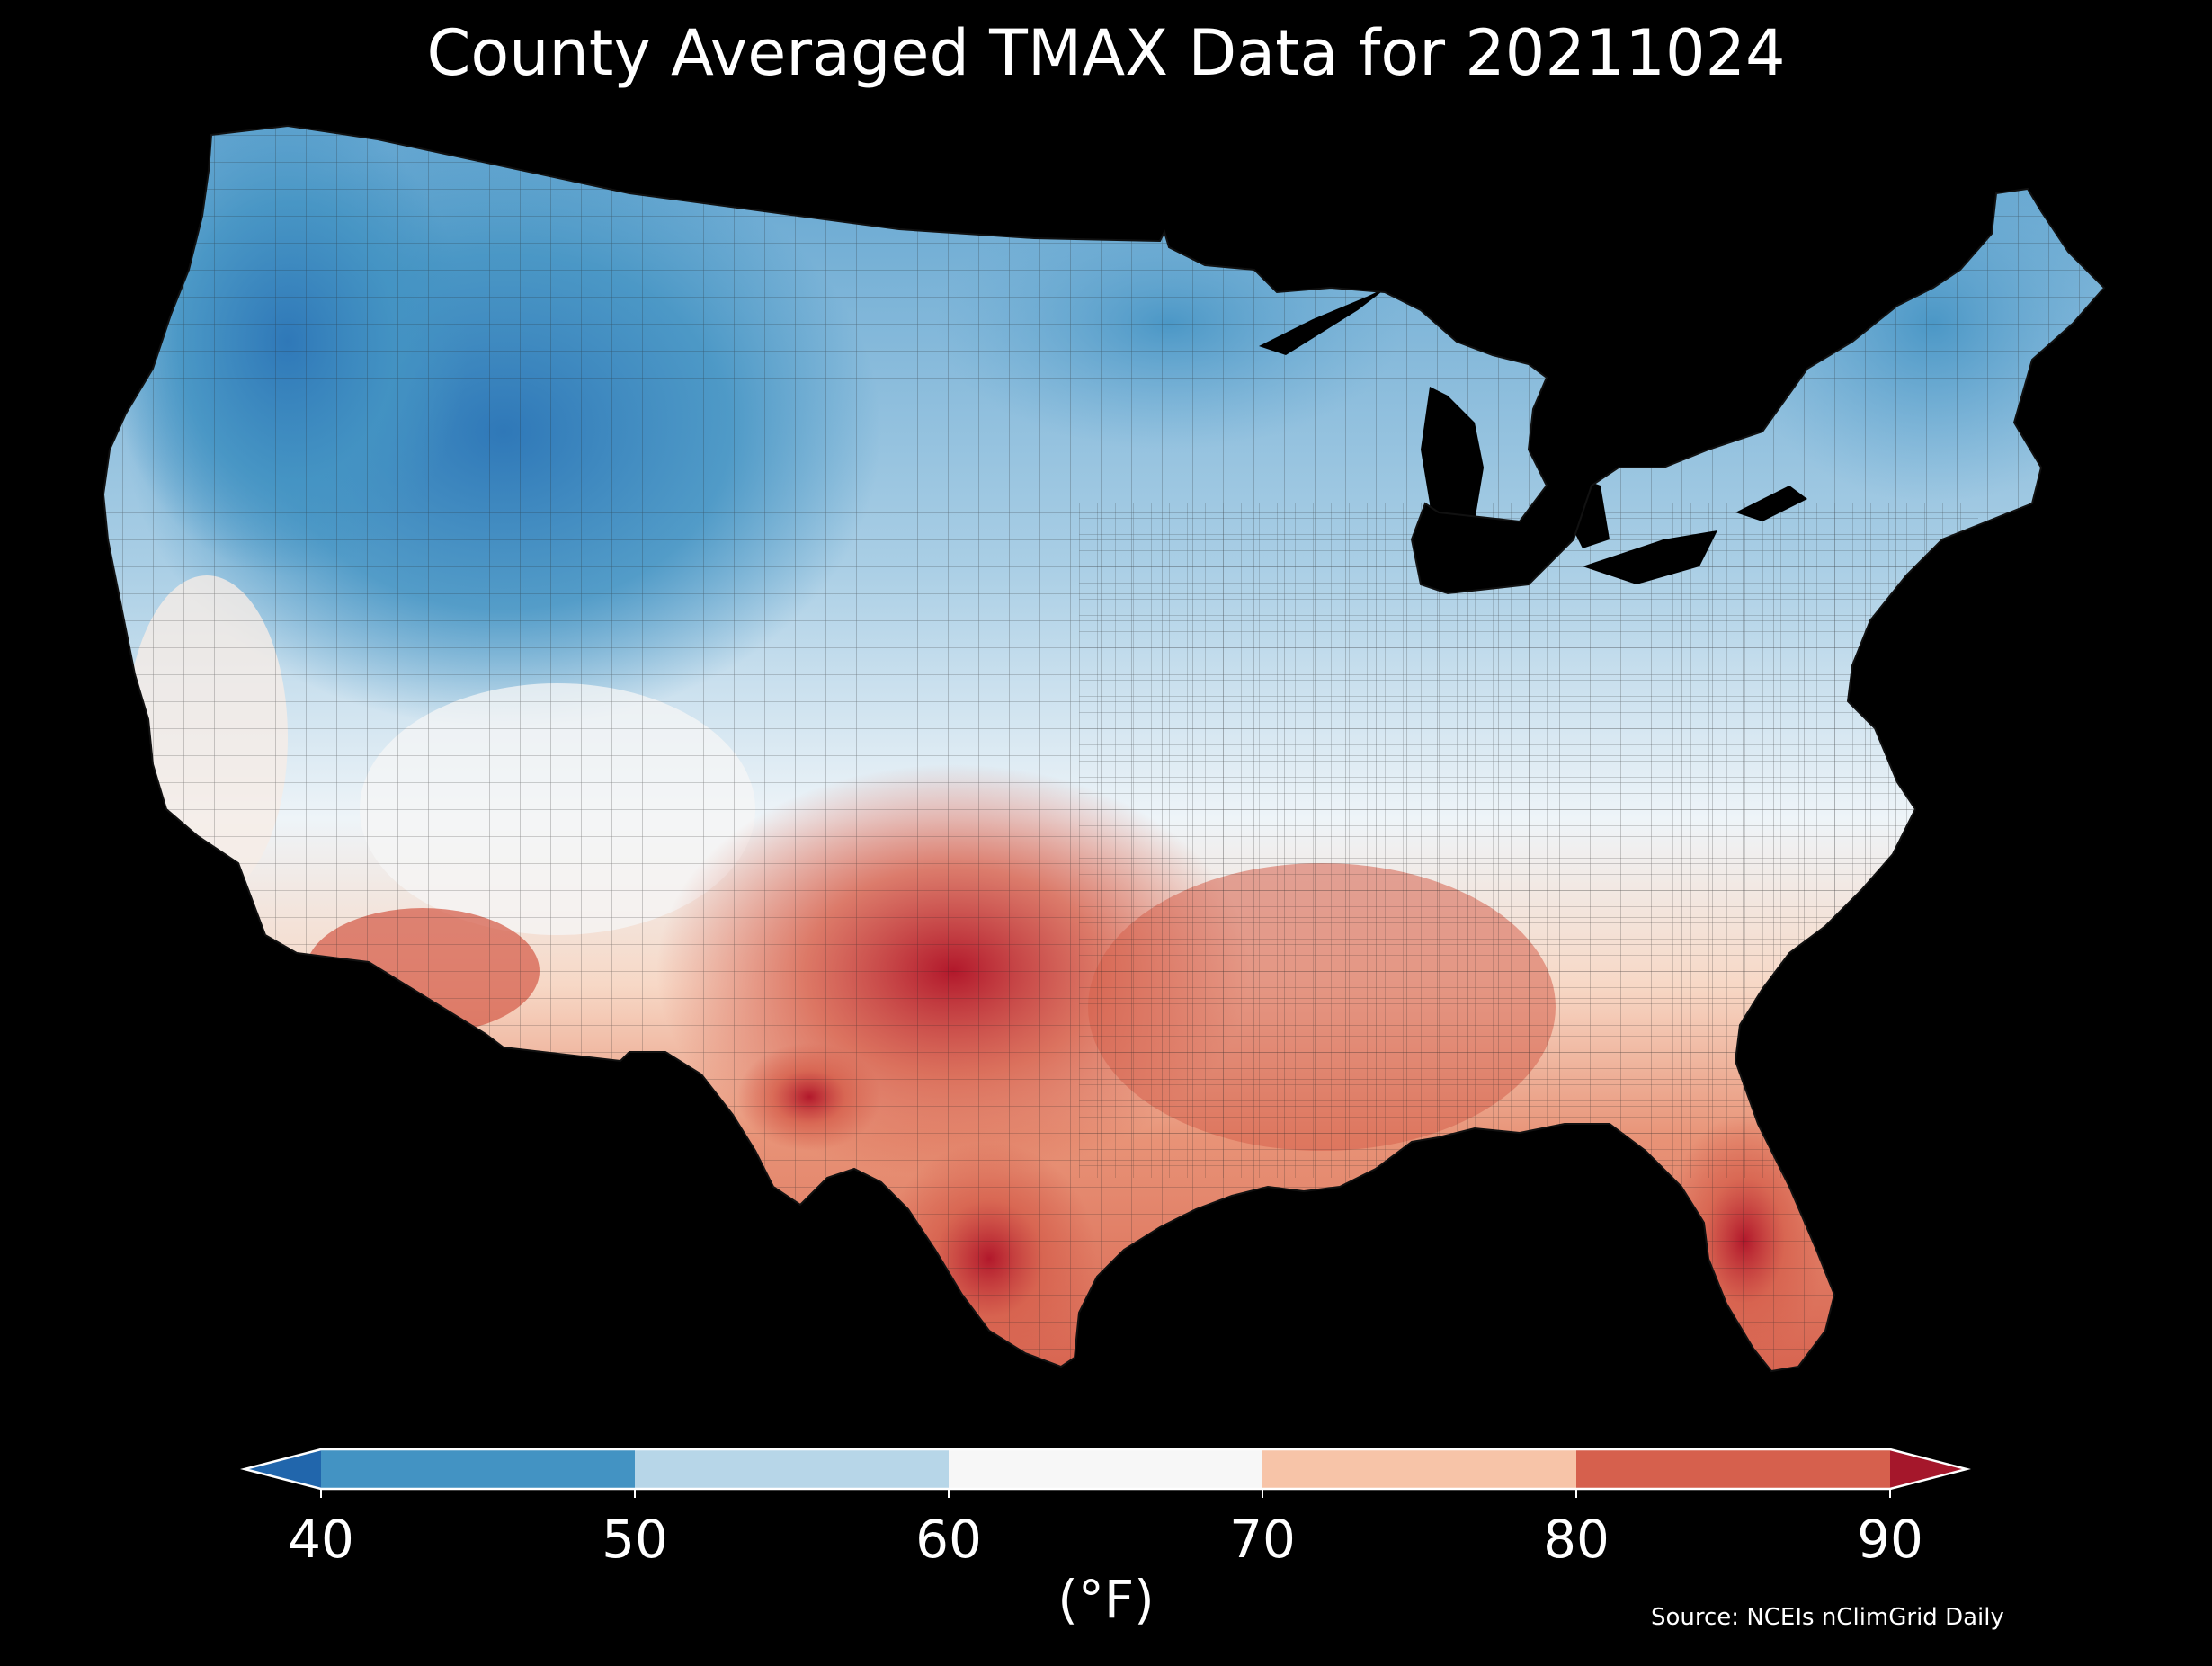 This screenshot has height=1666, width=2212. I want to click on colorbar-tick-label: 40, so click(321, 1540).